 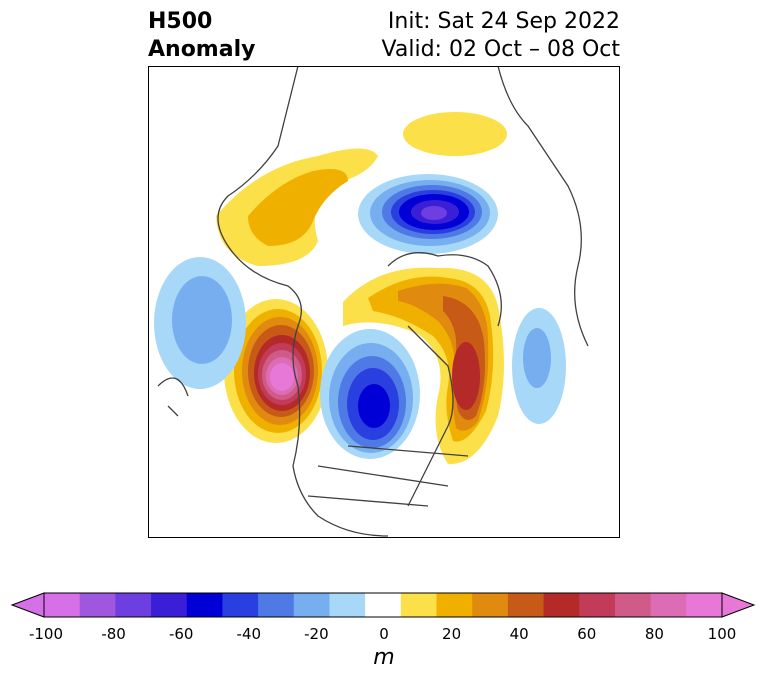 What do you see at coordinates (500, 49) in the screenshot?
I see `valid-range: Valid: 02 Oct – 08 Oct` at bounding box center [500, 49].